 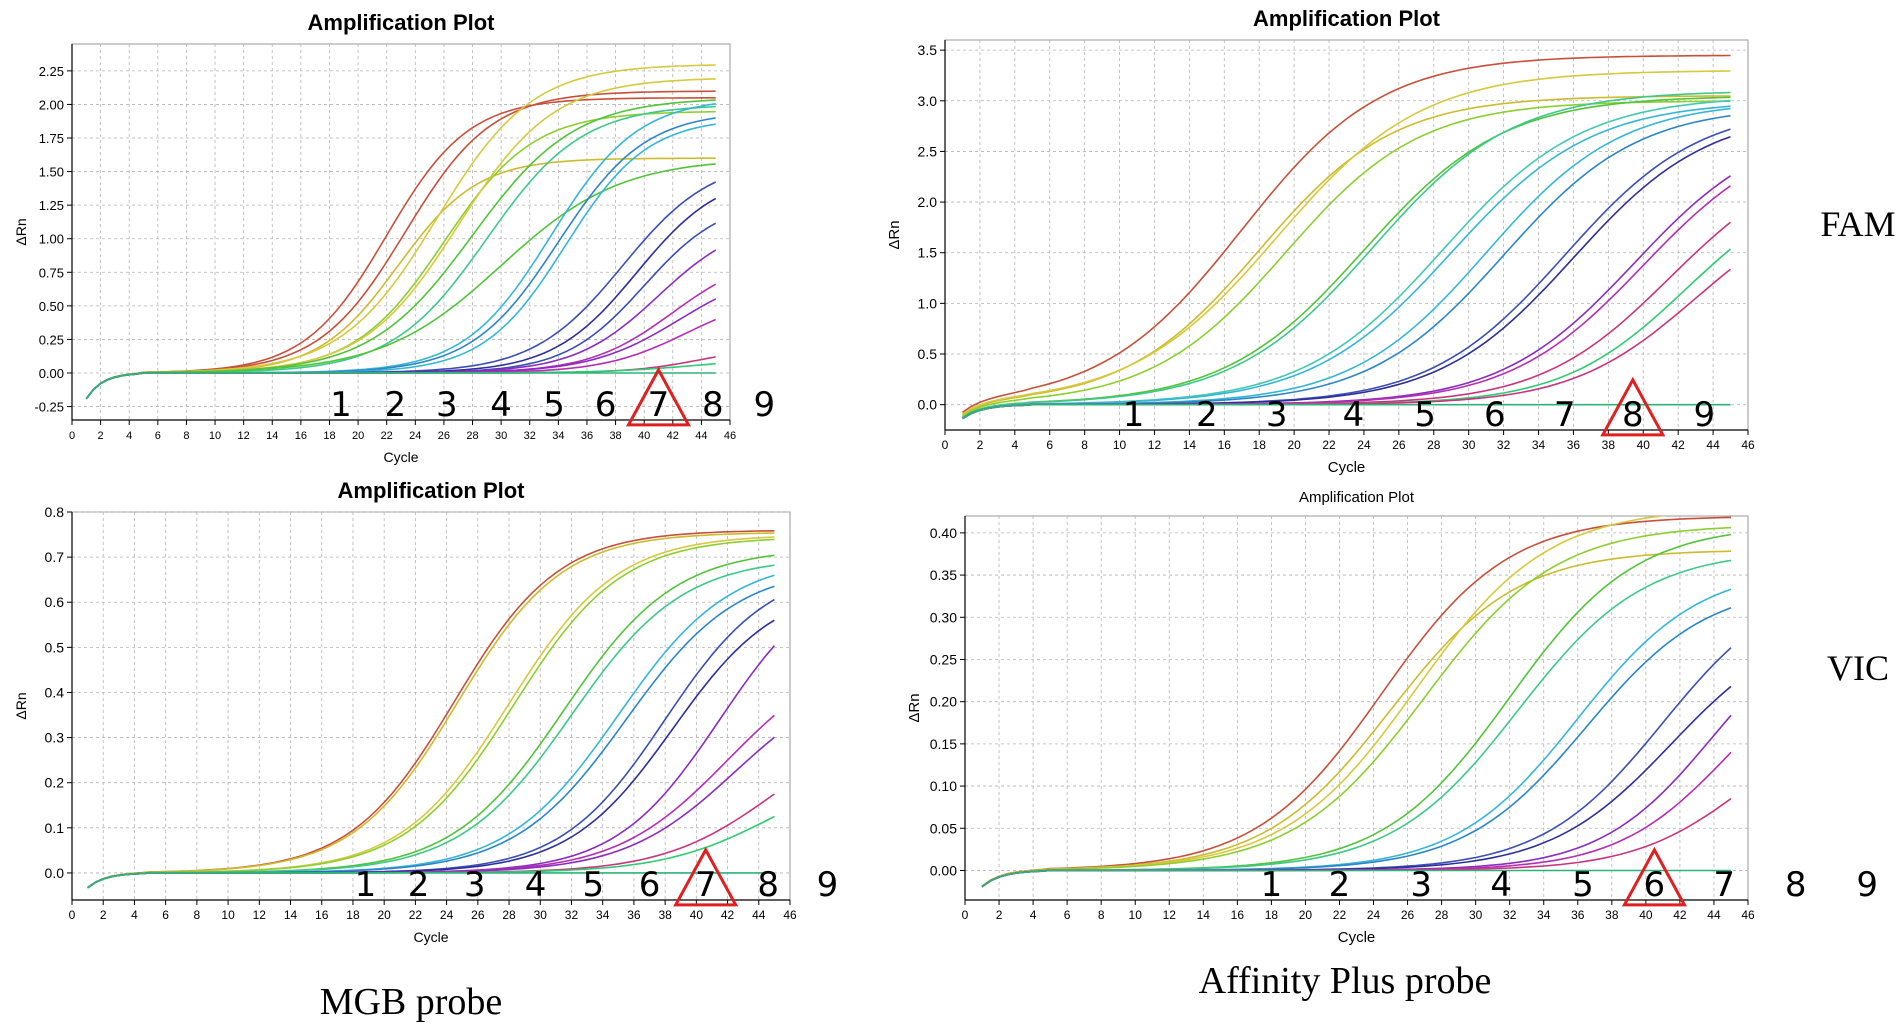 What do you see at coordinates (928, 253) in the screenshot?
I see `y-tick-label: 1.5` at bounding box center [928, 253].